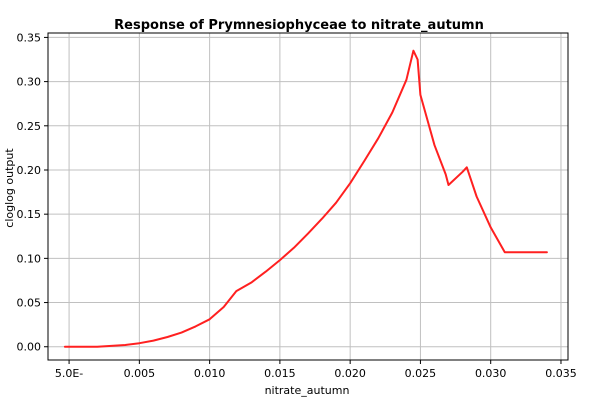  Describe the element at coordinates (561, 373) in the screenshot. I see `x-tick-label: 0.035` at that location.